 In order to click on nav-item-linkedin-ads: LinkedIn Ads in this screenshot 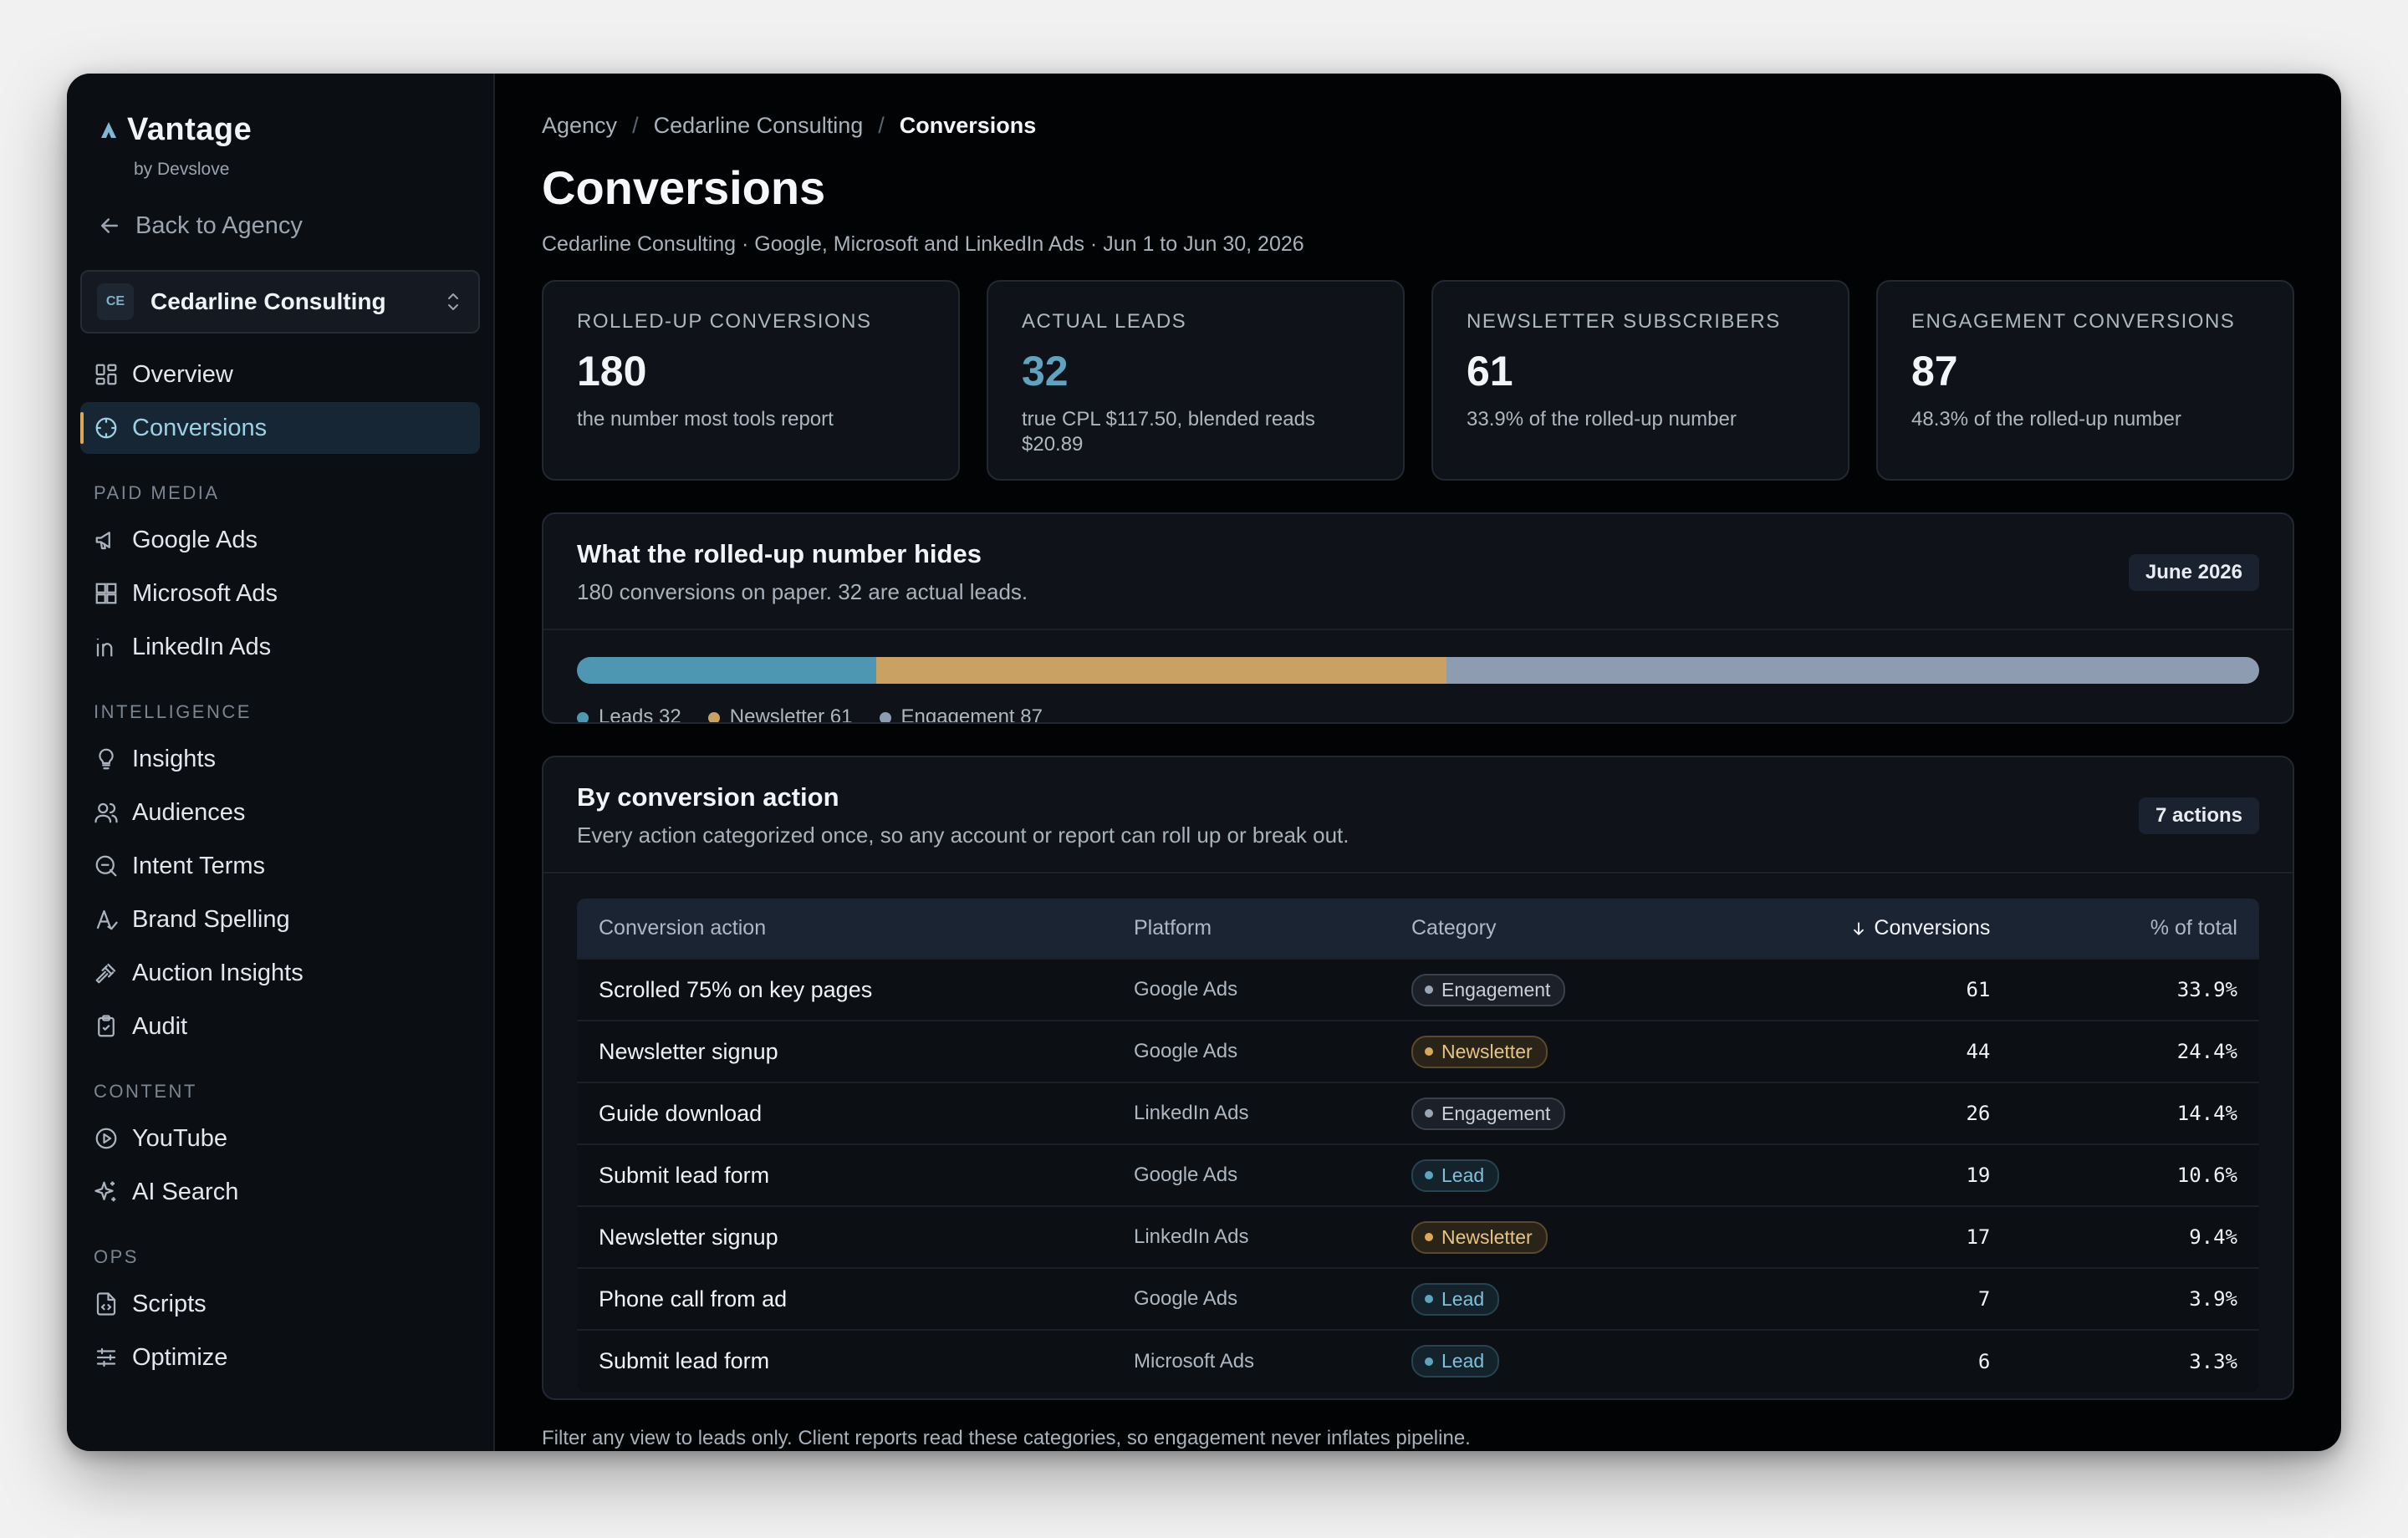, I will do `click(280, 647)`.